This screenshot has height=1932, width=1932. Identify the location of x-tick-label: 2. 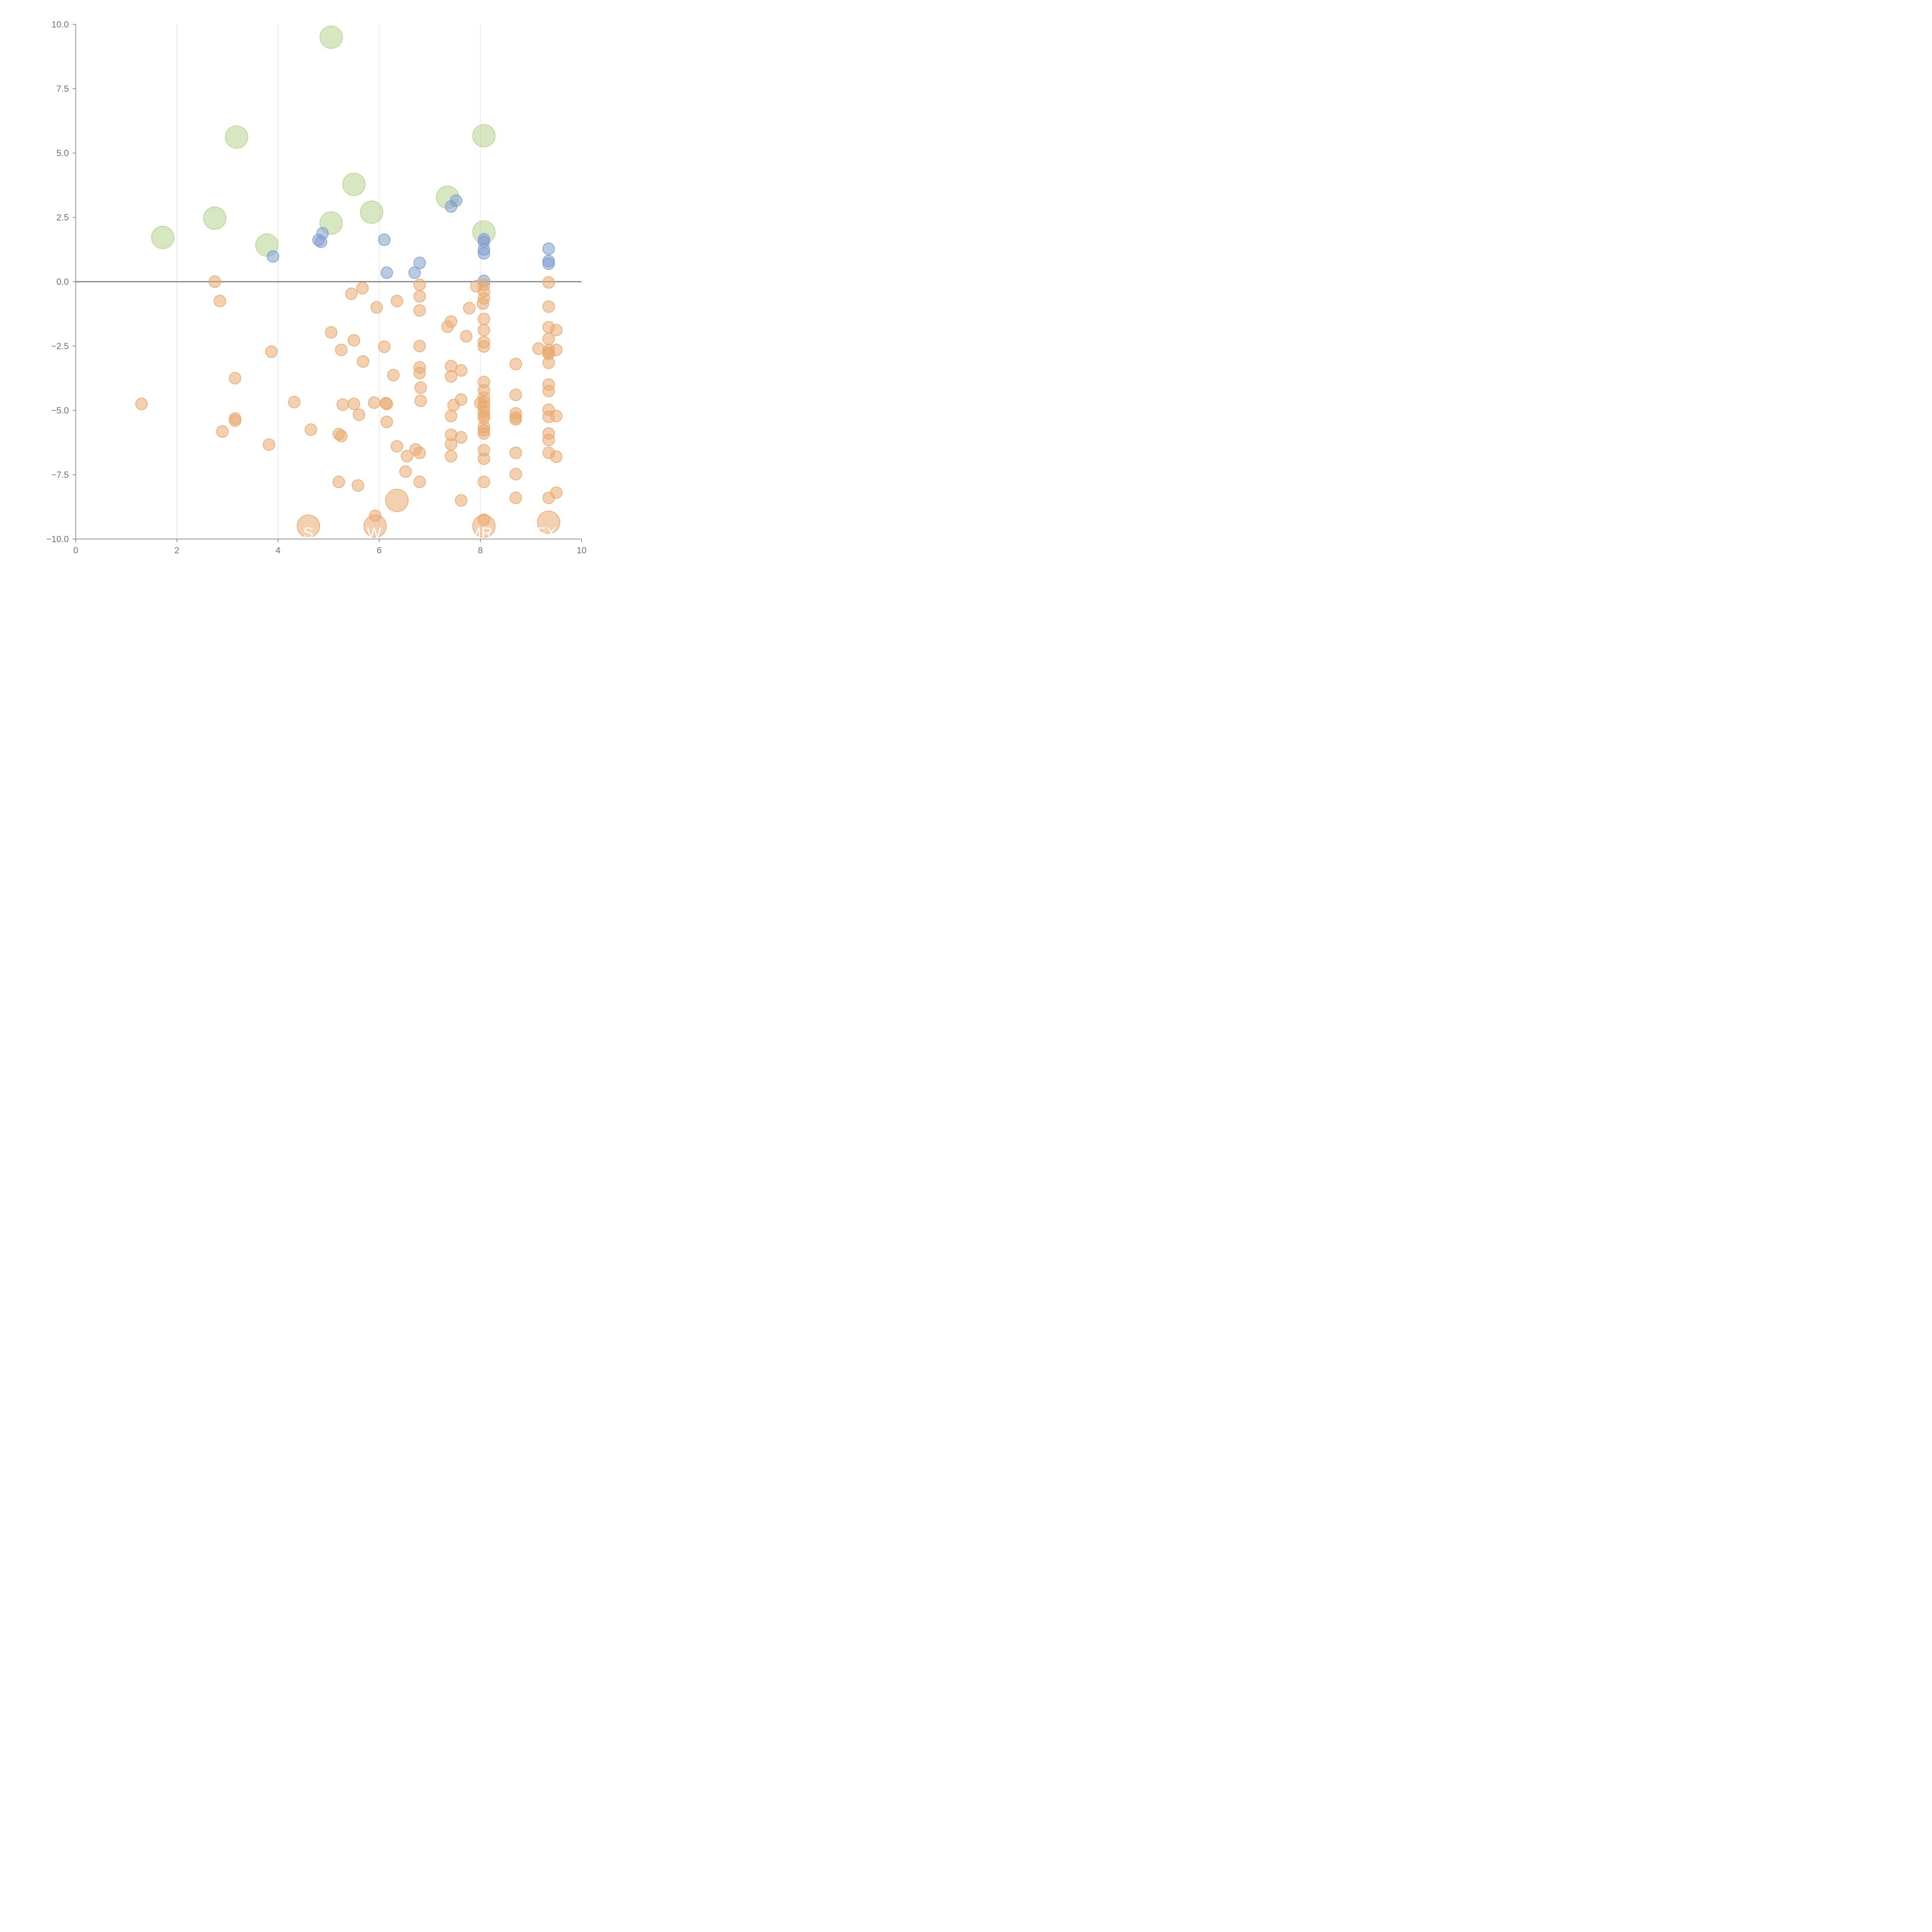
(176, 550).